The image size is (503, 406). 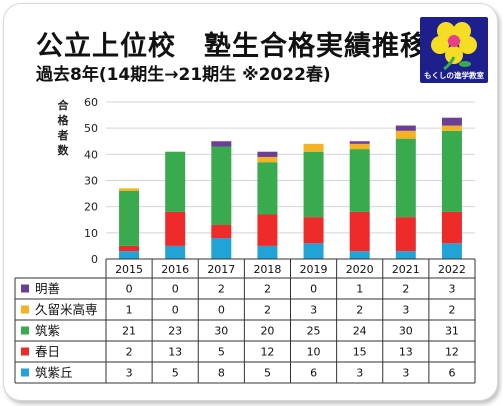 I want to click on y-tick-label: 30, so click(x=91, y=181).